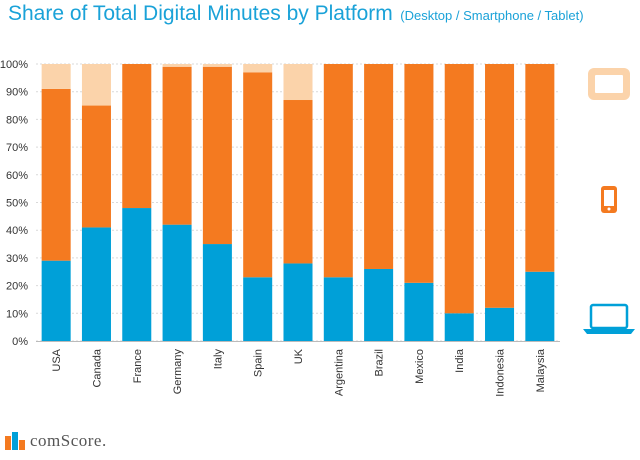 The width and height of the screenshot is (640, 460). Describe the element at coordinates (609, 318) in the screenshot. I see `laptop-icon` at that location.